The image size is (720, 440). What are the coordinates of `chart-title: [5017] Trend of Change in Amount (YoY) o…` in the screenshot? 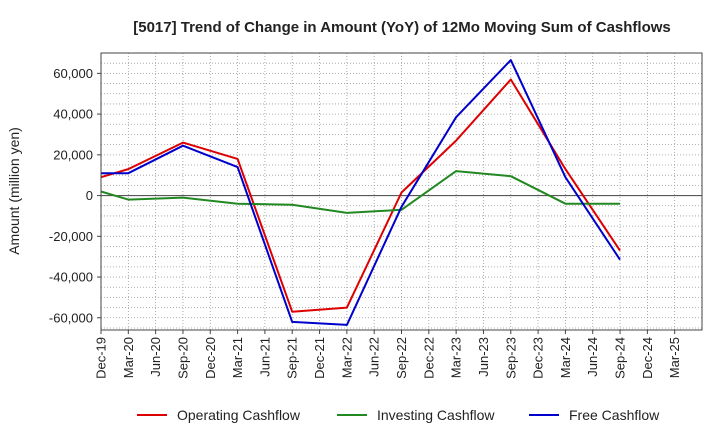 It's located at (402, 27).